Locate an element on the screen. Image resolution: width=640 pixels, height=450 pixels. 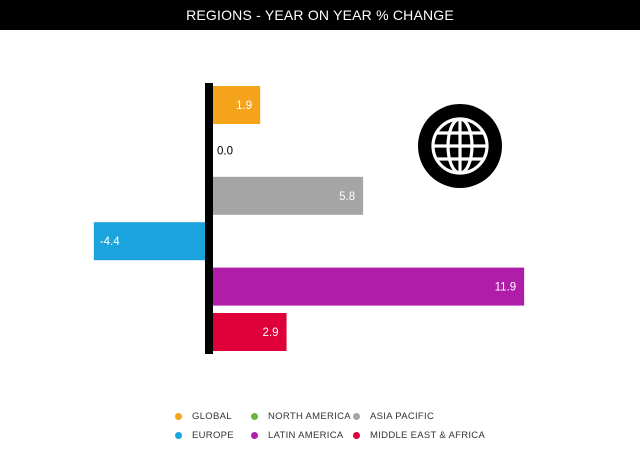
legend-item: NORTH AMERICA is located at coordinates (302, 416).